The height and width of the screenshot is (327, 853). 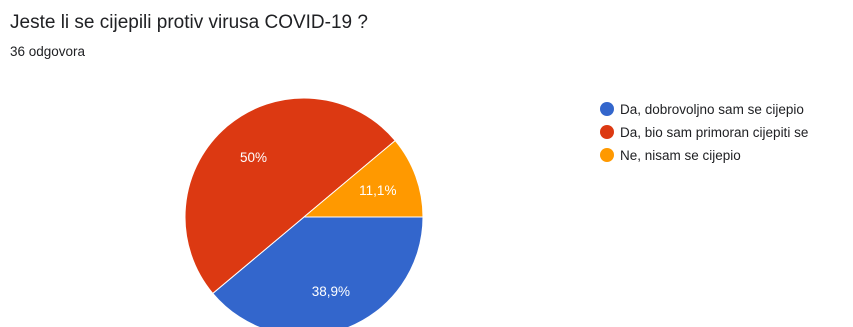 I want to click on pie-label-voluntary: 38,9%, so click(x=331, y=291).